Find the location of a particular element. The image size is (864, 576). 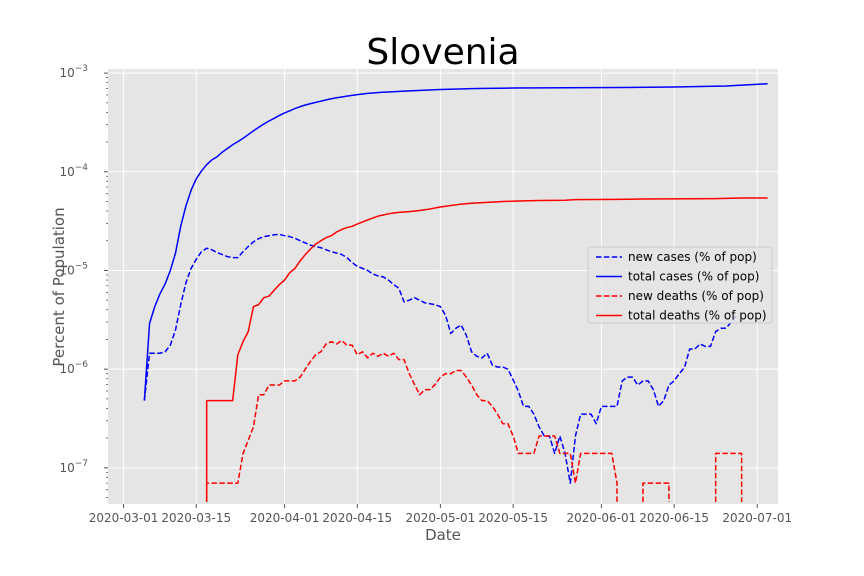

y-tick-label: 10⁻⁴ is located at coordinates (73, 171).